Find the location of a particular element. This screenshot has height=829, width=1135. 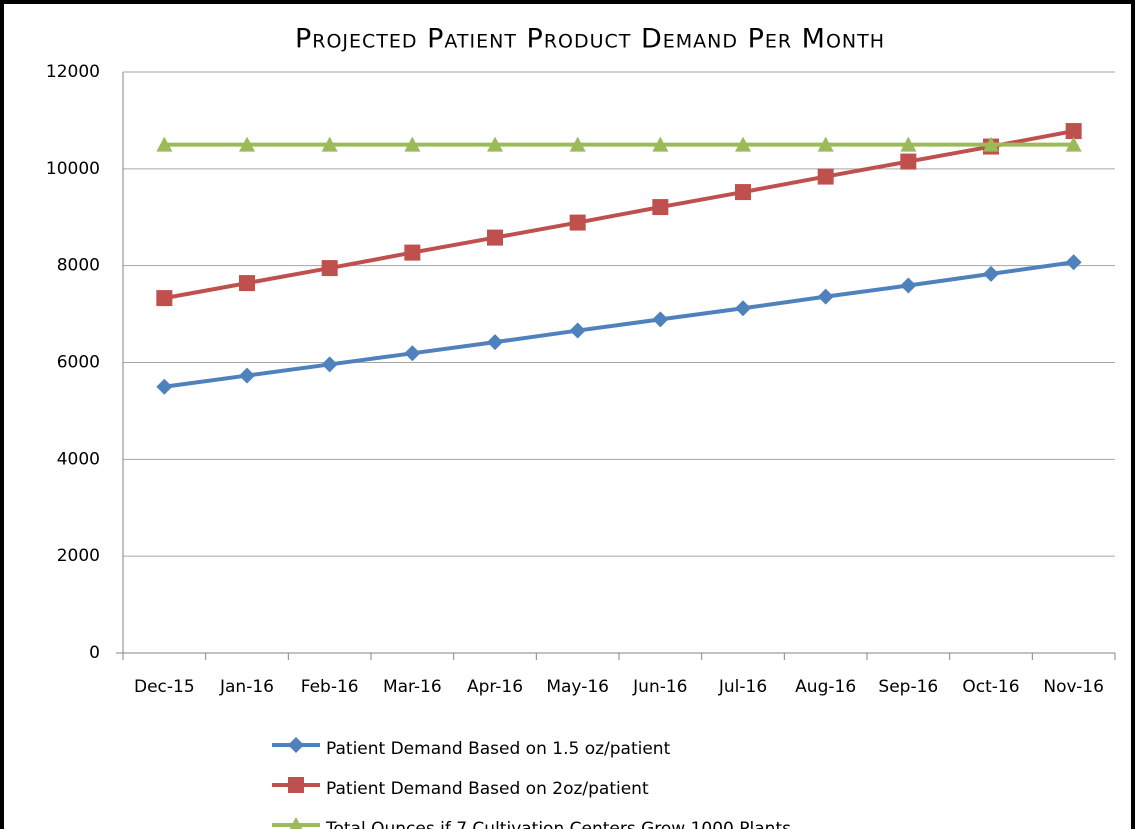

x-tick-label: Dec-15 is located at coordinates (164, 687).